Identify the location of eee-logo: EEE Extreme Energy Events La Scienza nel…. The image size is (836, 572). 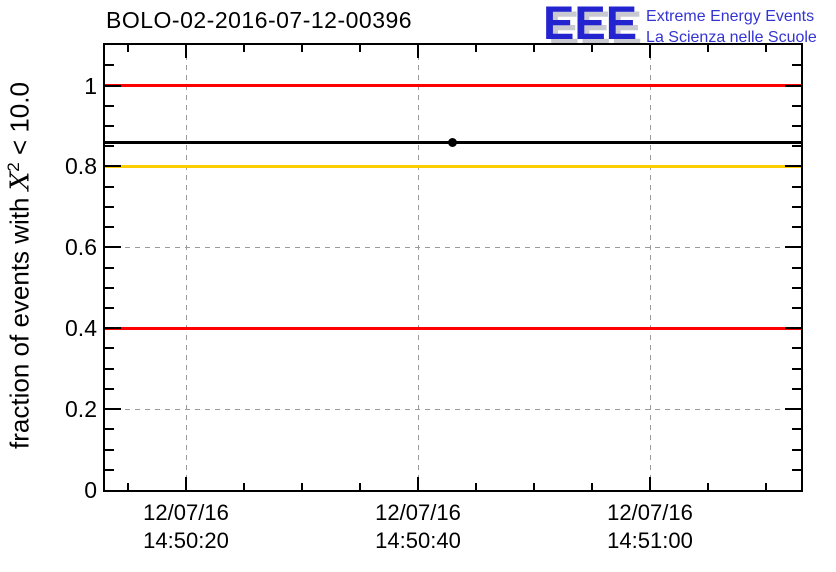
(680, 24).